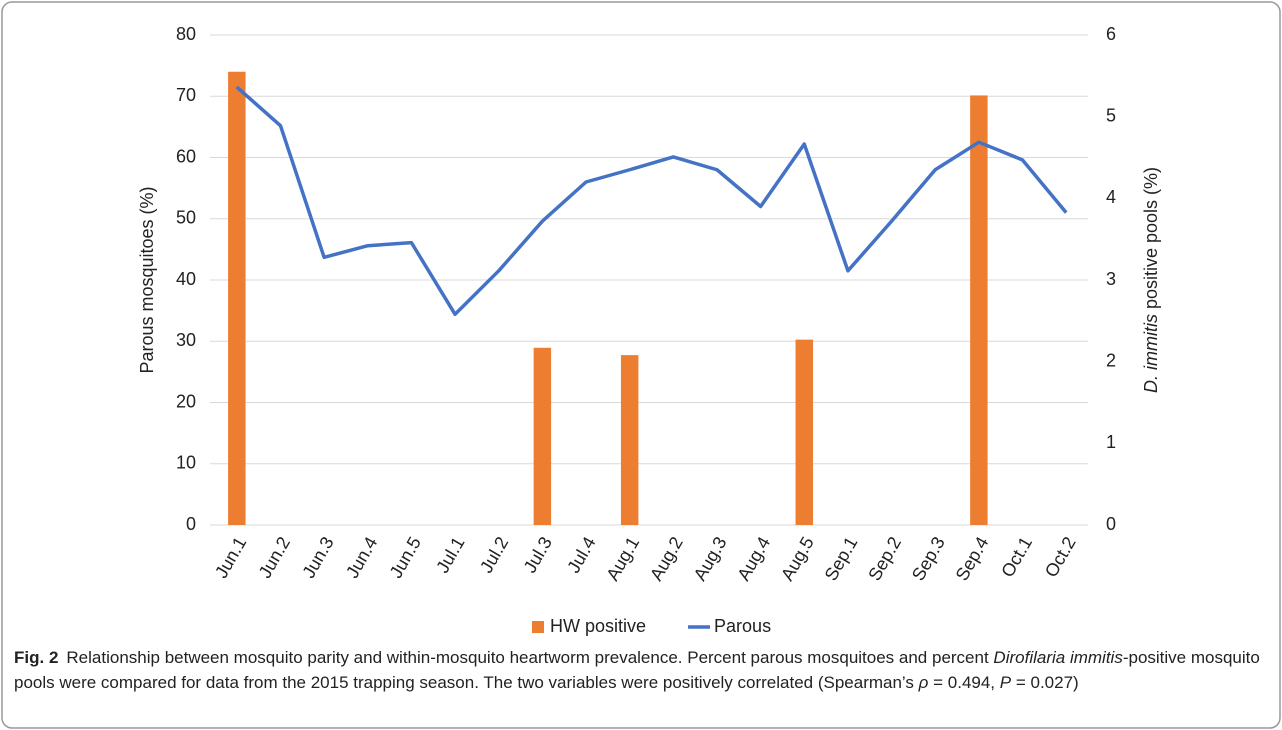 The width and height of the screenshot is (1282, 730). What do you see at coordinates (964, 682) in the screenshot?
I see `caption-text: = 0.494,` at bounding box center [964, 682].